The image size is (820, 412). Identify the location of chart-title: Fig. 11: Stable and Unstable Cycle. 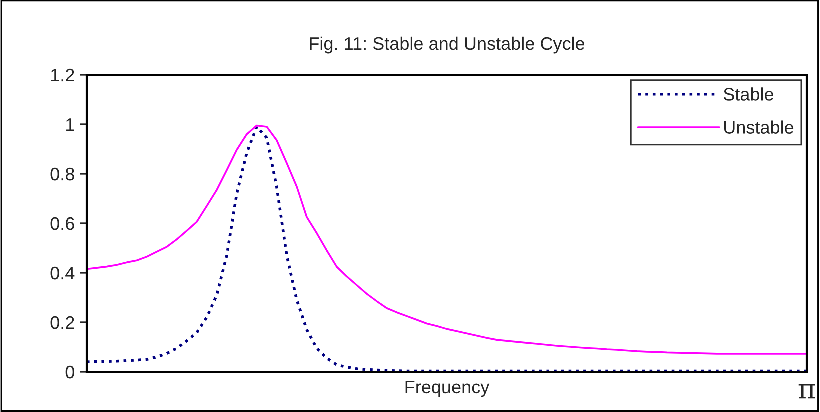
(447, 45).